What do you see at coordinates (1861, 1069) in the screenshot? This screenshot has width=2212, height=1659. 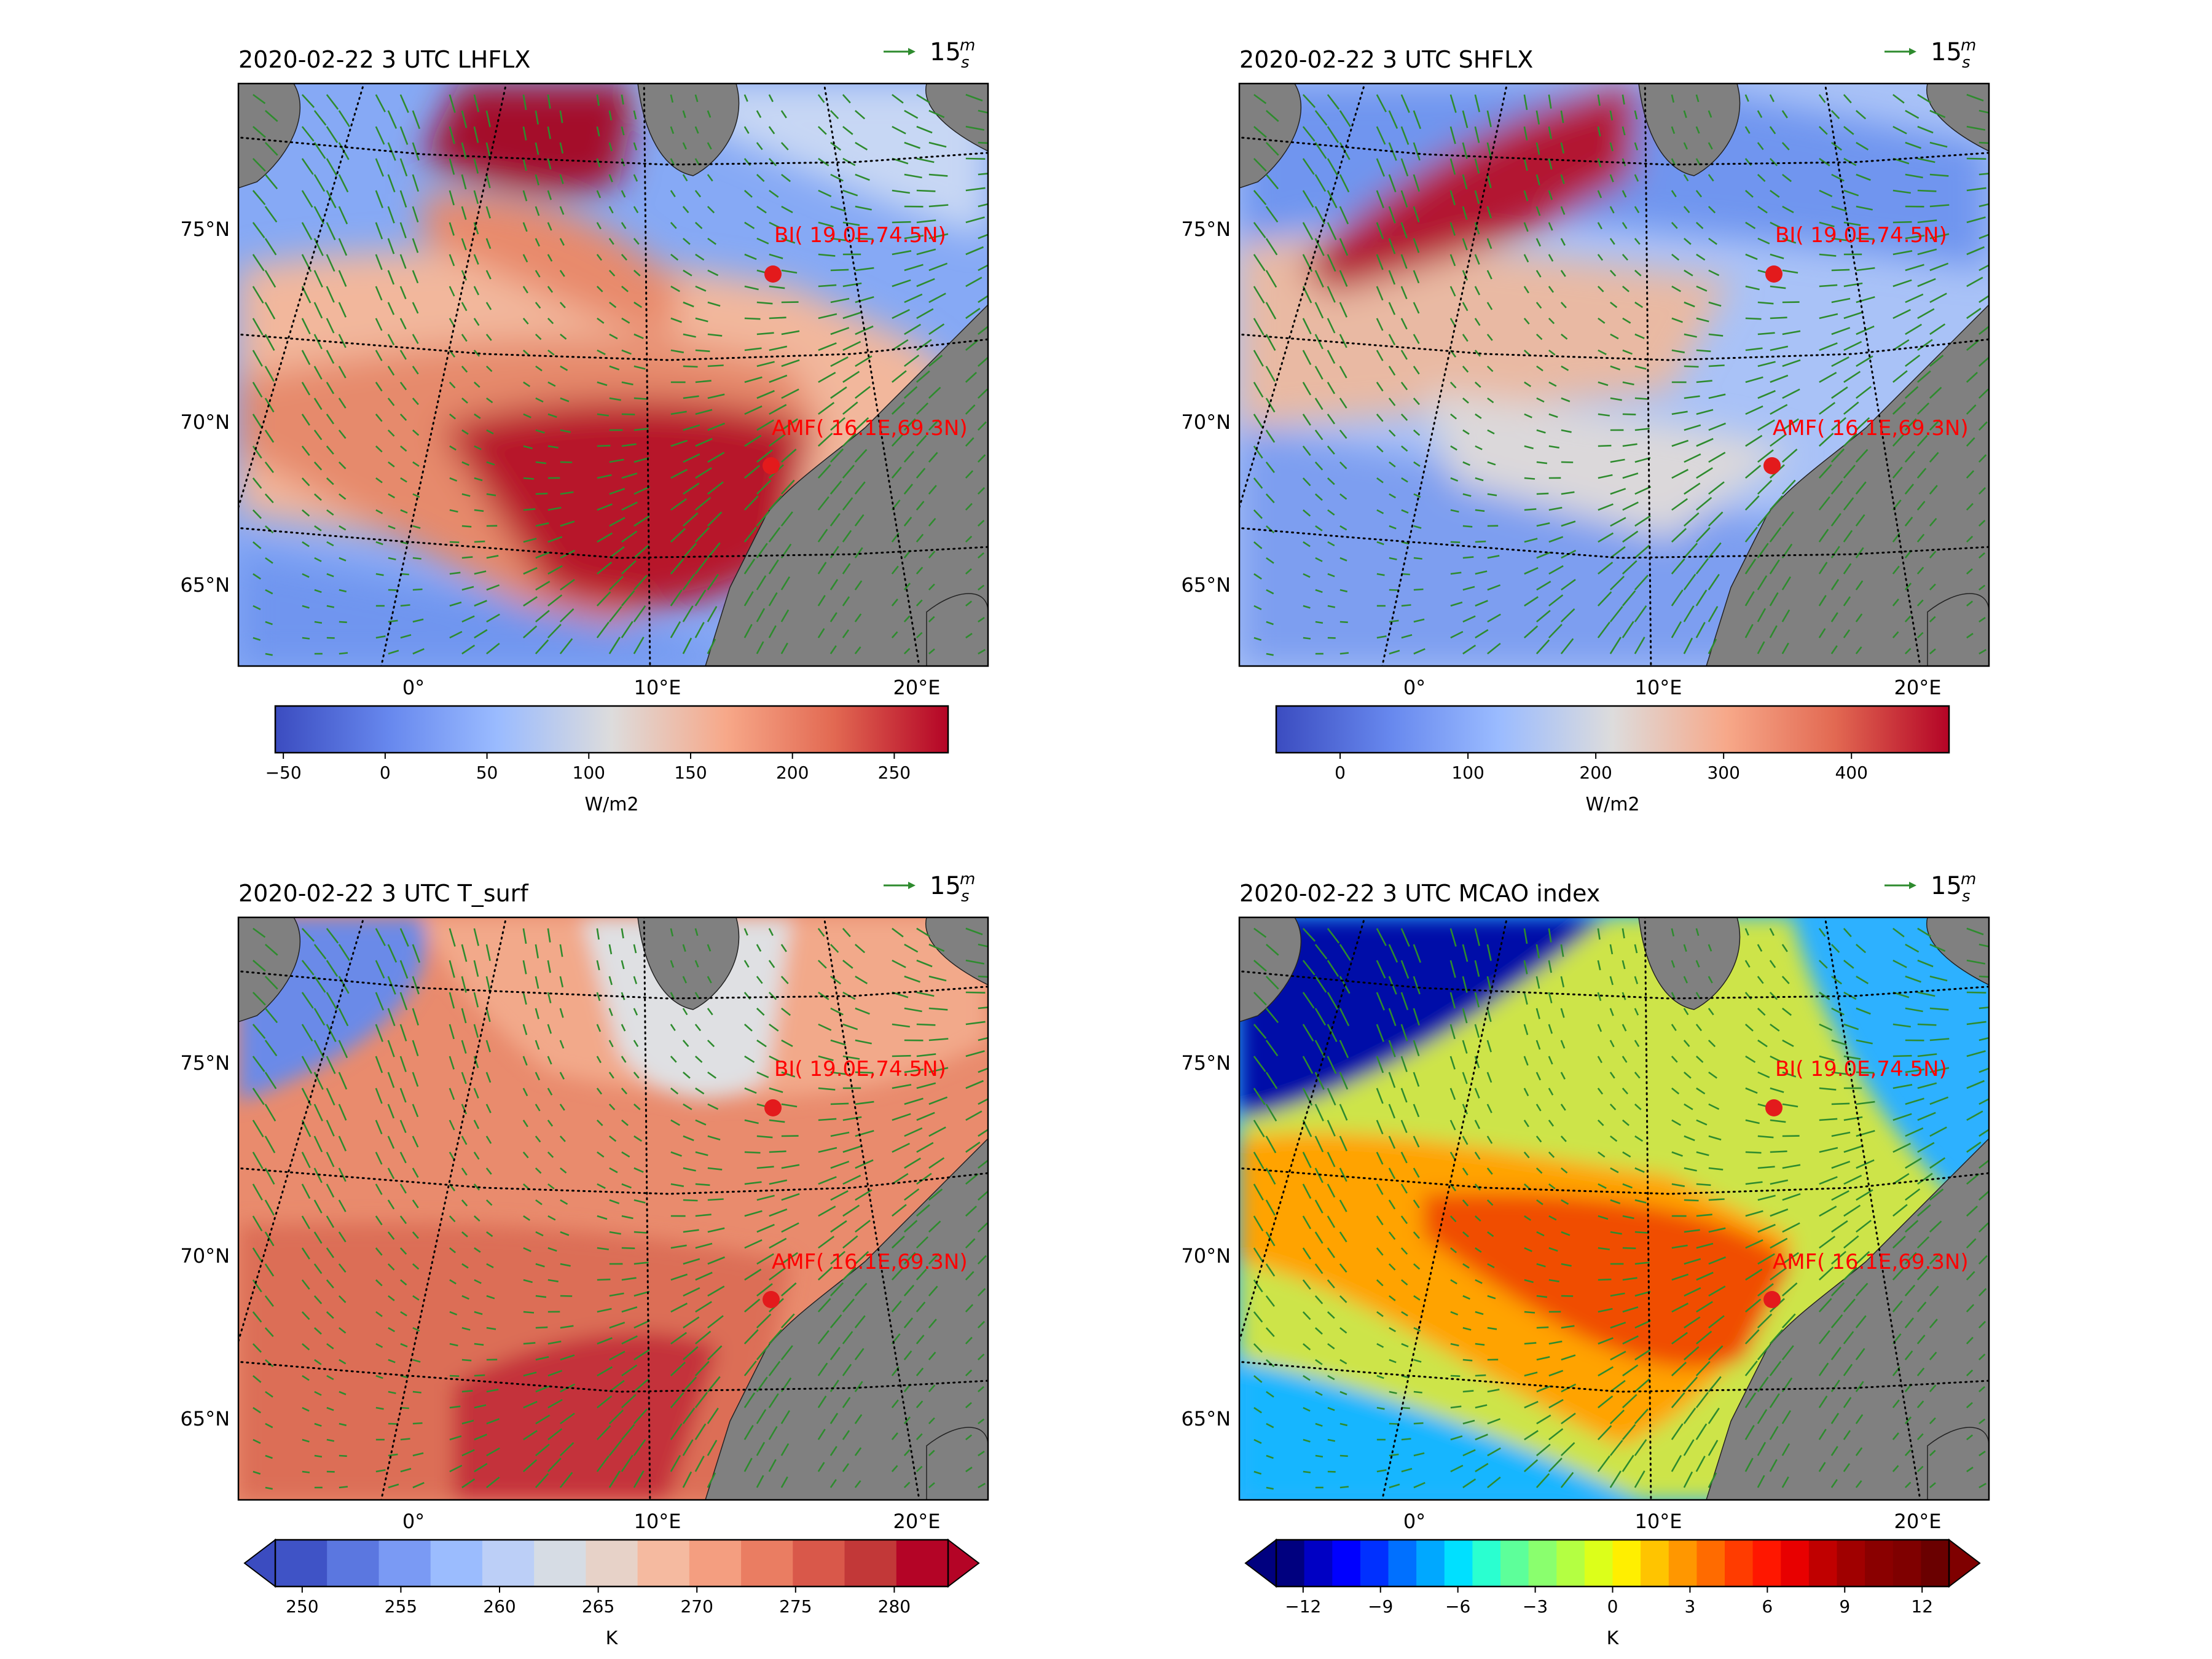 I see `station-label-bi: BI( 19.0E,74.5N)` at bounding box center [1861, 1069].